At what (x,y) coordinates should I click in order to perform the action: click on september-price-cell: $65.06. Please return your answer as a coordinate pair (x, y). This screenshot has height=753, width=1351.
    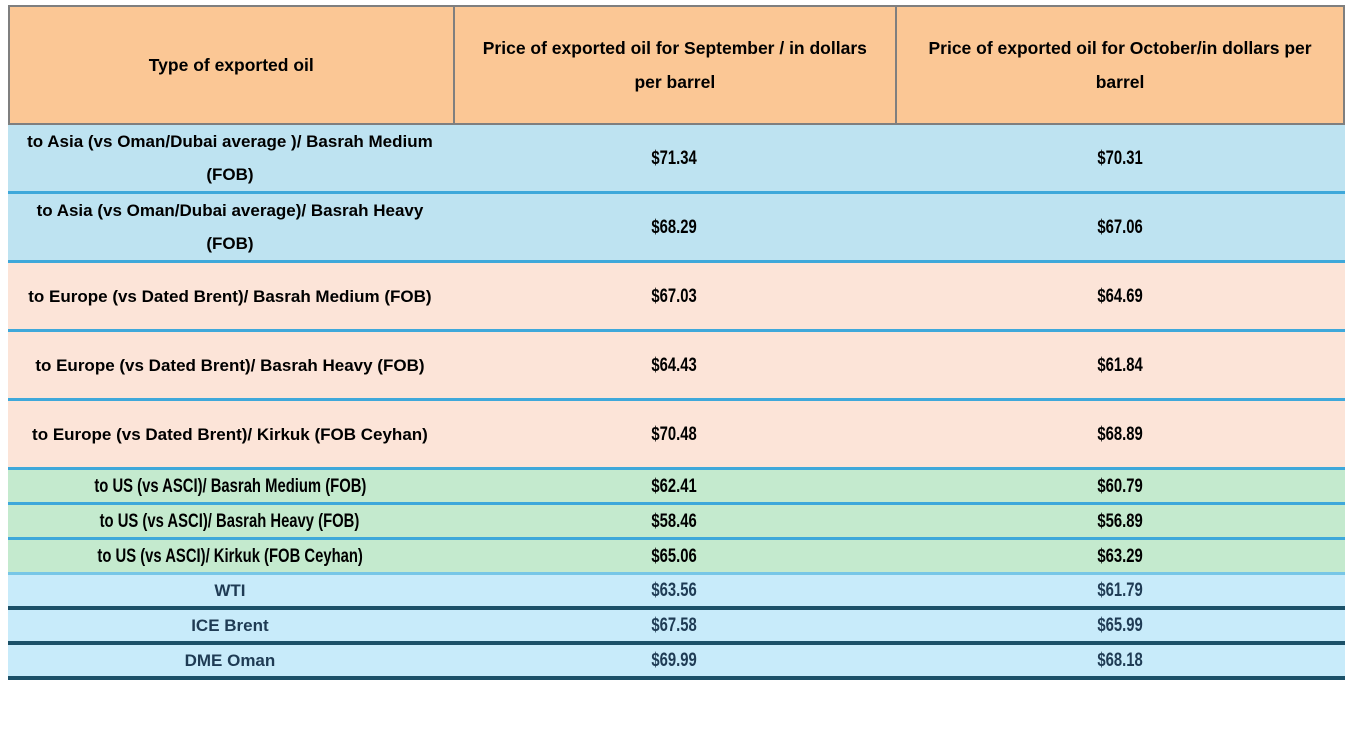
    Looking at the image, I should click on (674, 556).